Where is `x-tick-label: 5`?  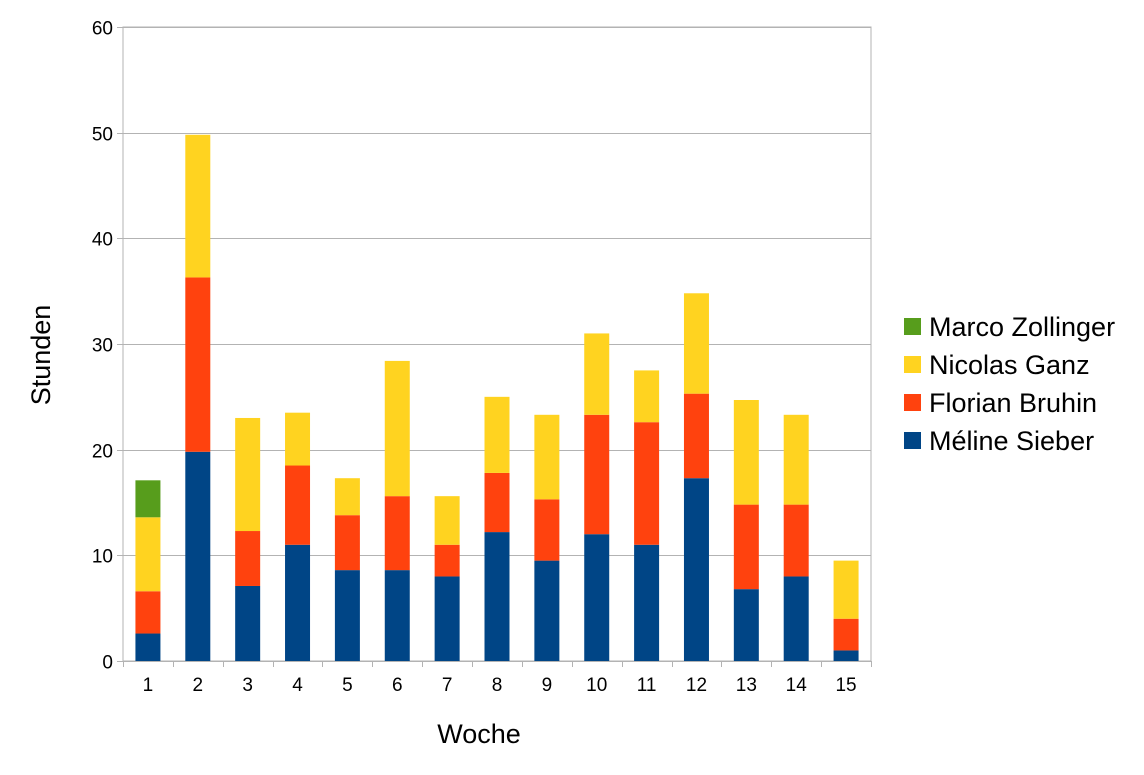 x-tick-label: 5 is located at coordinates (347, 685).